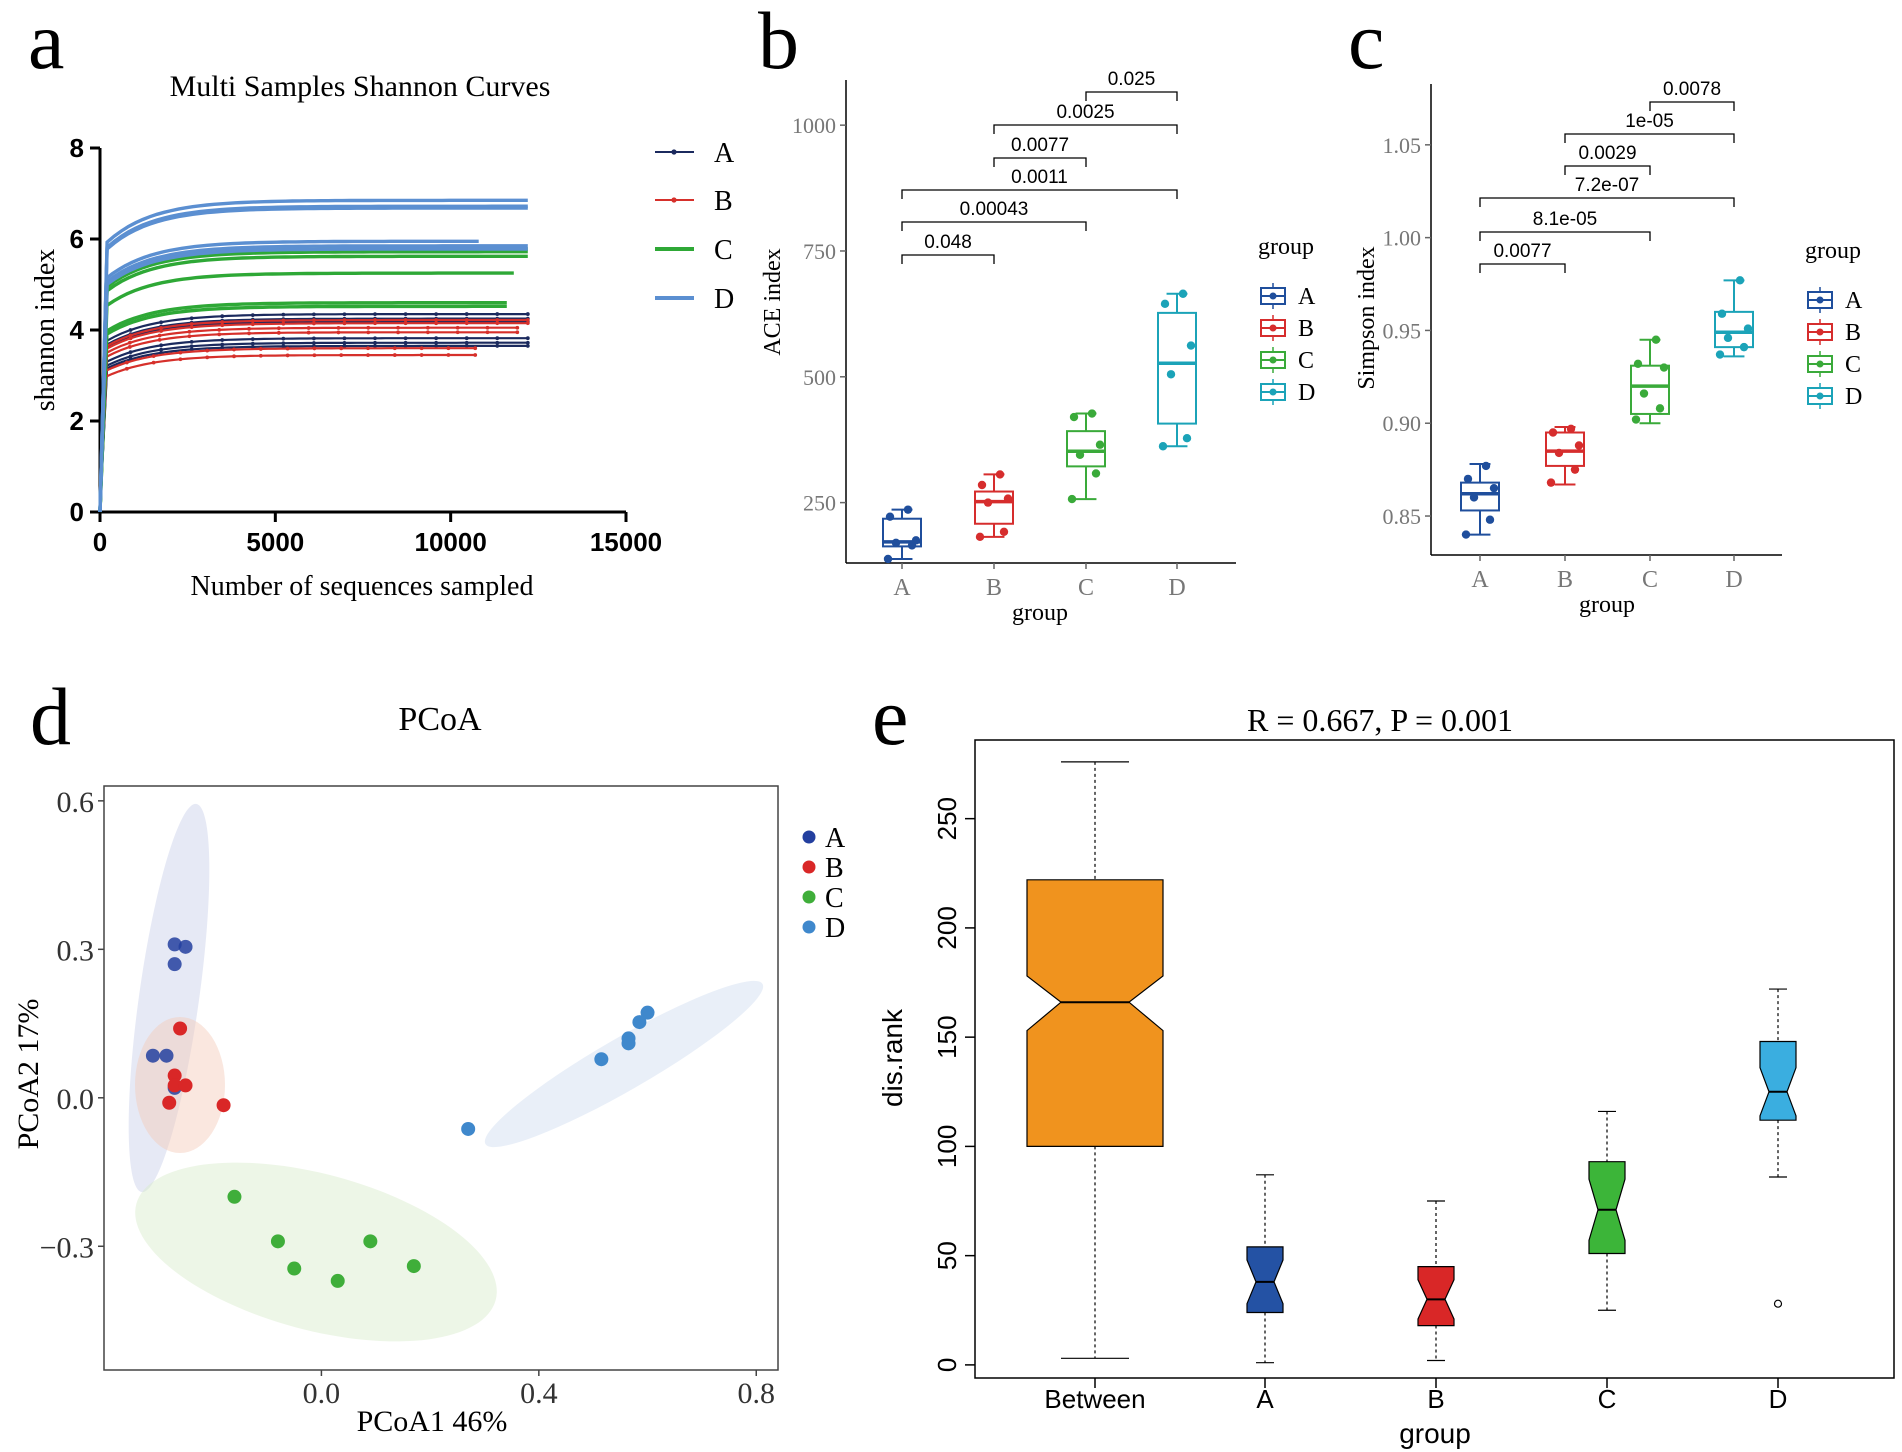 This screenshot has height=1452, width=1902. What do you see at coordinates (626, 542) in the screenshot?
I see `x-tick-label: 15000` at bounding box center [626, 542].